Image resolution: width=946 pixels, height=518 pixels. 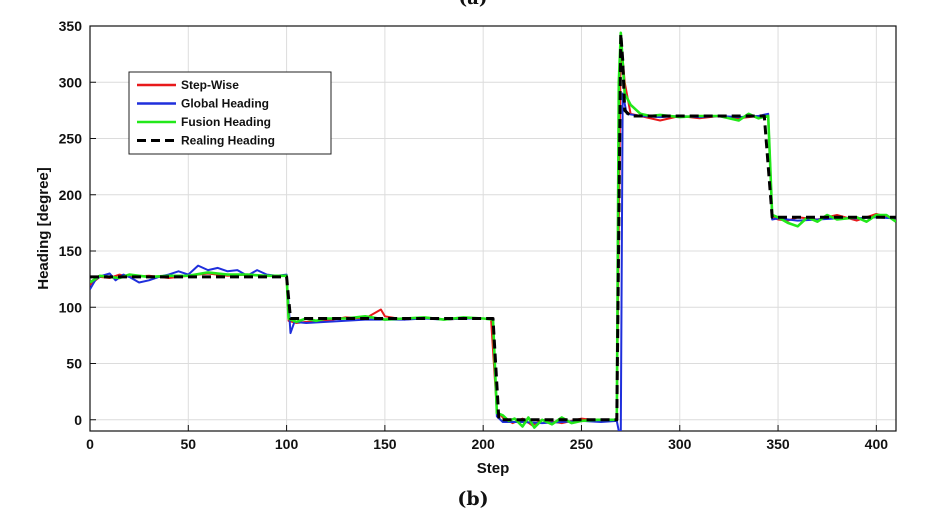 I want to click on y-tick-label: 300, so click(x=71, y=82).